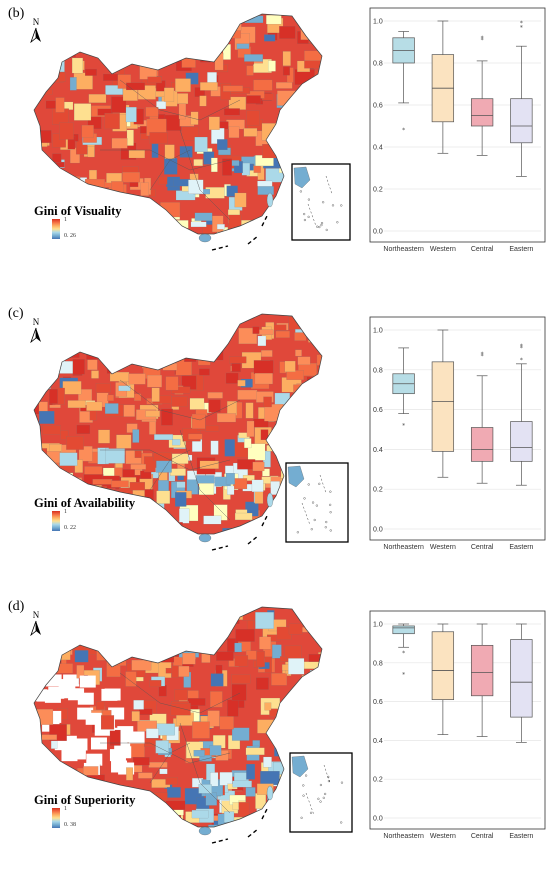  I want to click on map-title: Gini of Visuality, so click(78, 211).